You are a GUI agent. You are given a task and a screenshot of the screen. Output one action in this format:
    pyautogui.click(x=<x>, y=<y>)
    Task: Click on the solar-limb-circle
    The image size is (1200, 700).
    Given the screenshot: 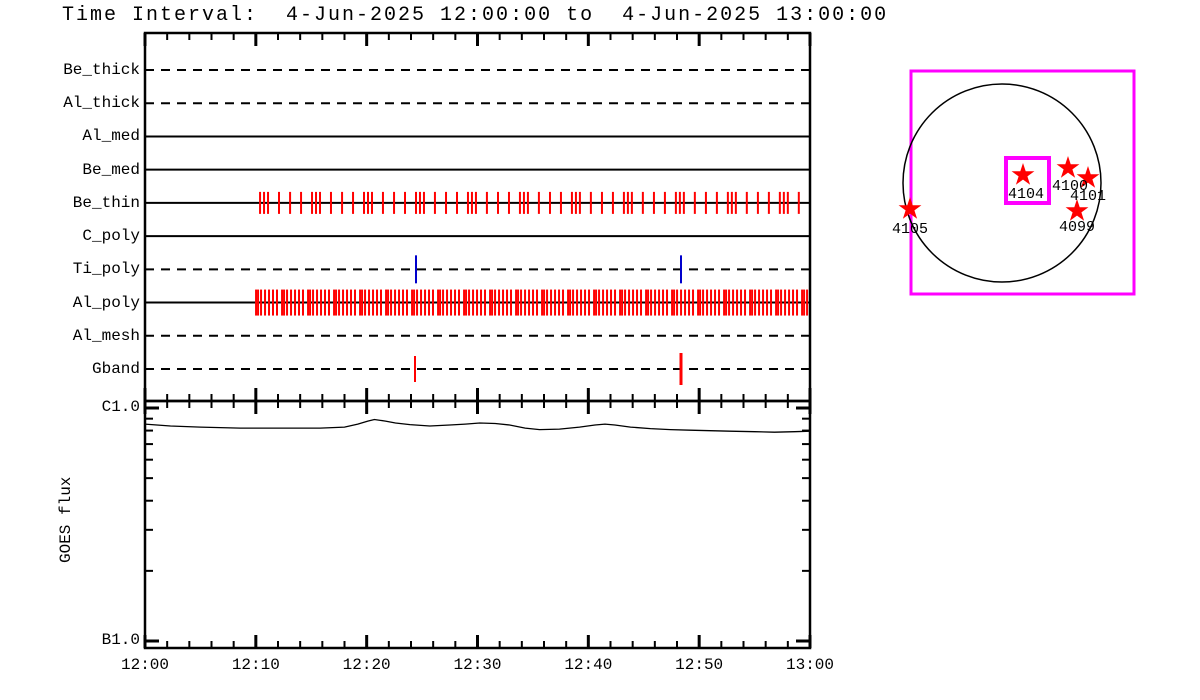 What is the action you would take?
    pyautogui.click(x=1002, y=183)
    